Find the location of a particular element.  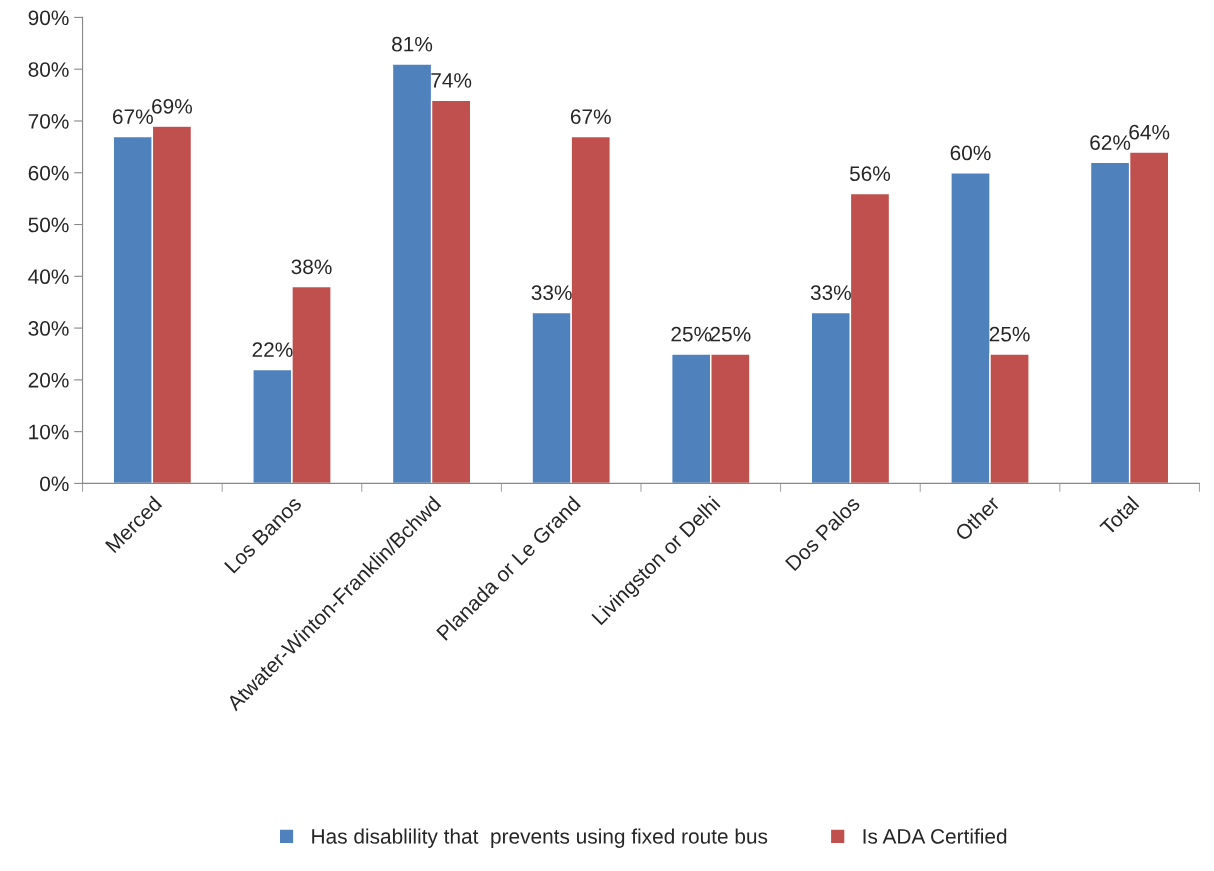

data-label: 81% is located at coordinates (412, 44).